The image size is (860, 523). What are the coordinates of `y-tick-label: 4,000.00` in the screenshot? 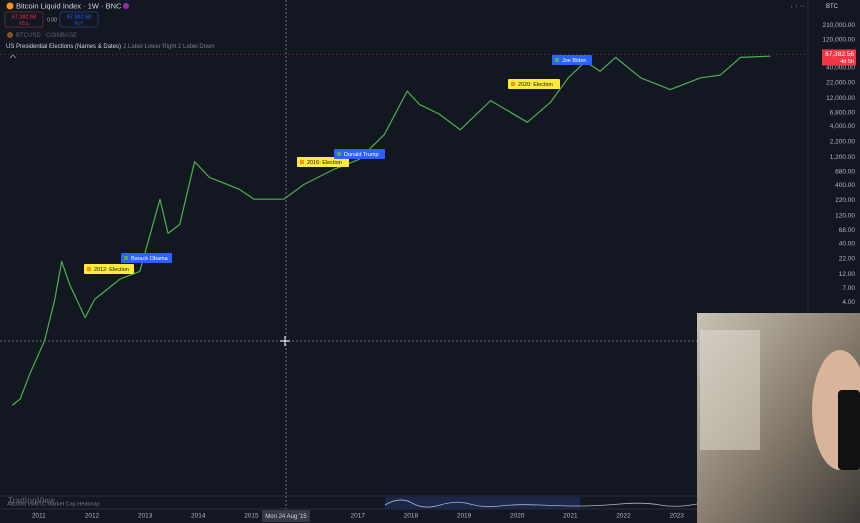 It's located at (843, 126).